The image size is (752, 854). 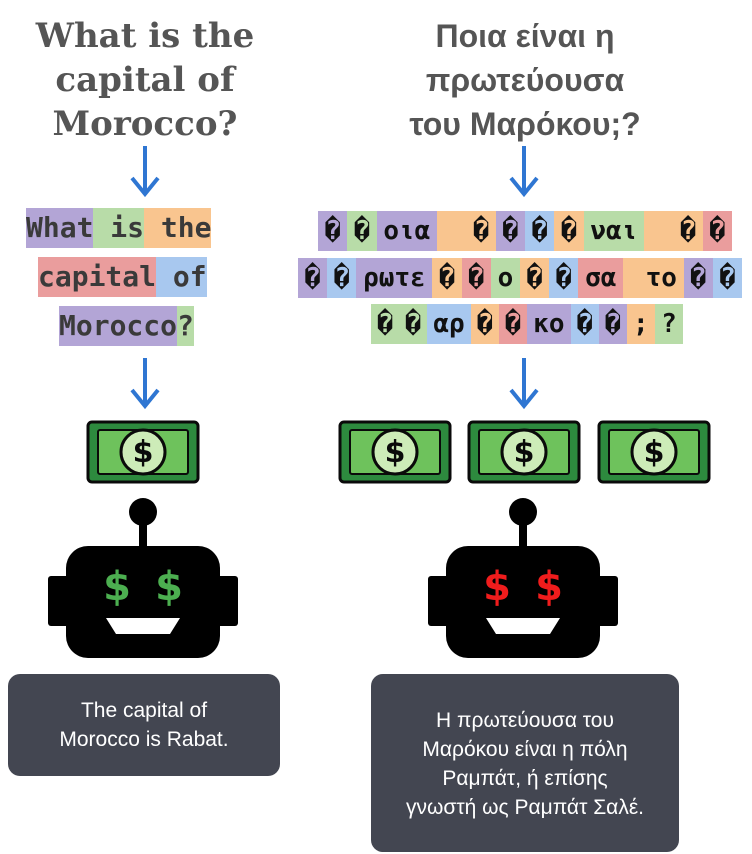 I want to click on answer-line: Μαρόκου είναι η πόλη, so click(x=525, y=749).